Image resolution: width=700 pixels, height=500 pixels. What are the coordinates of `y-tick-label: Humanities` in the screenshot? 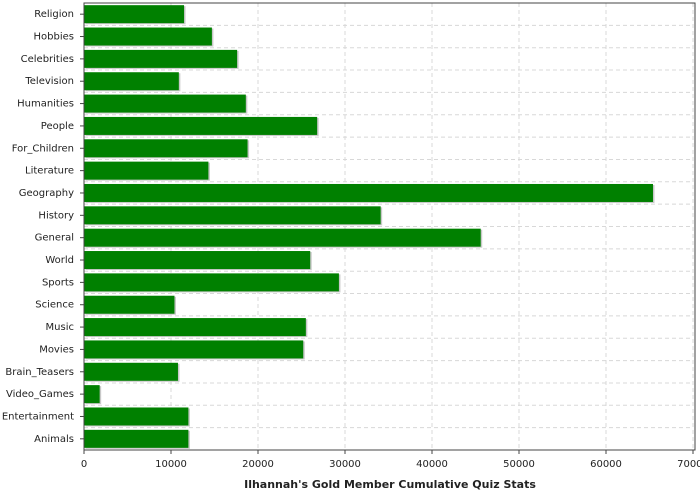 It's located at (45, 104).